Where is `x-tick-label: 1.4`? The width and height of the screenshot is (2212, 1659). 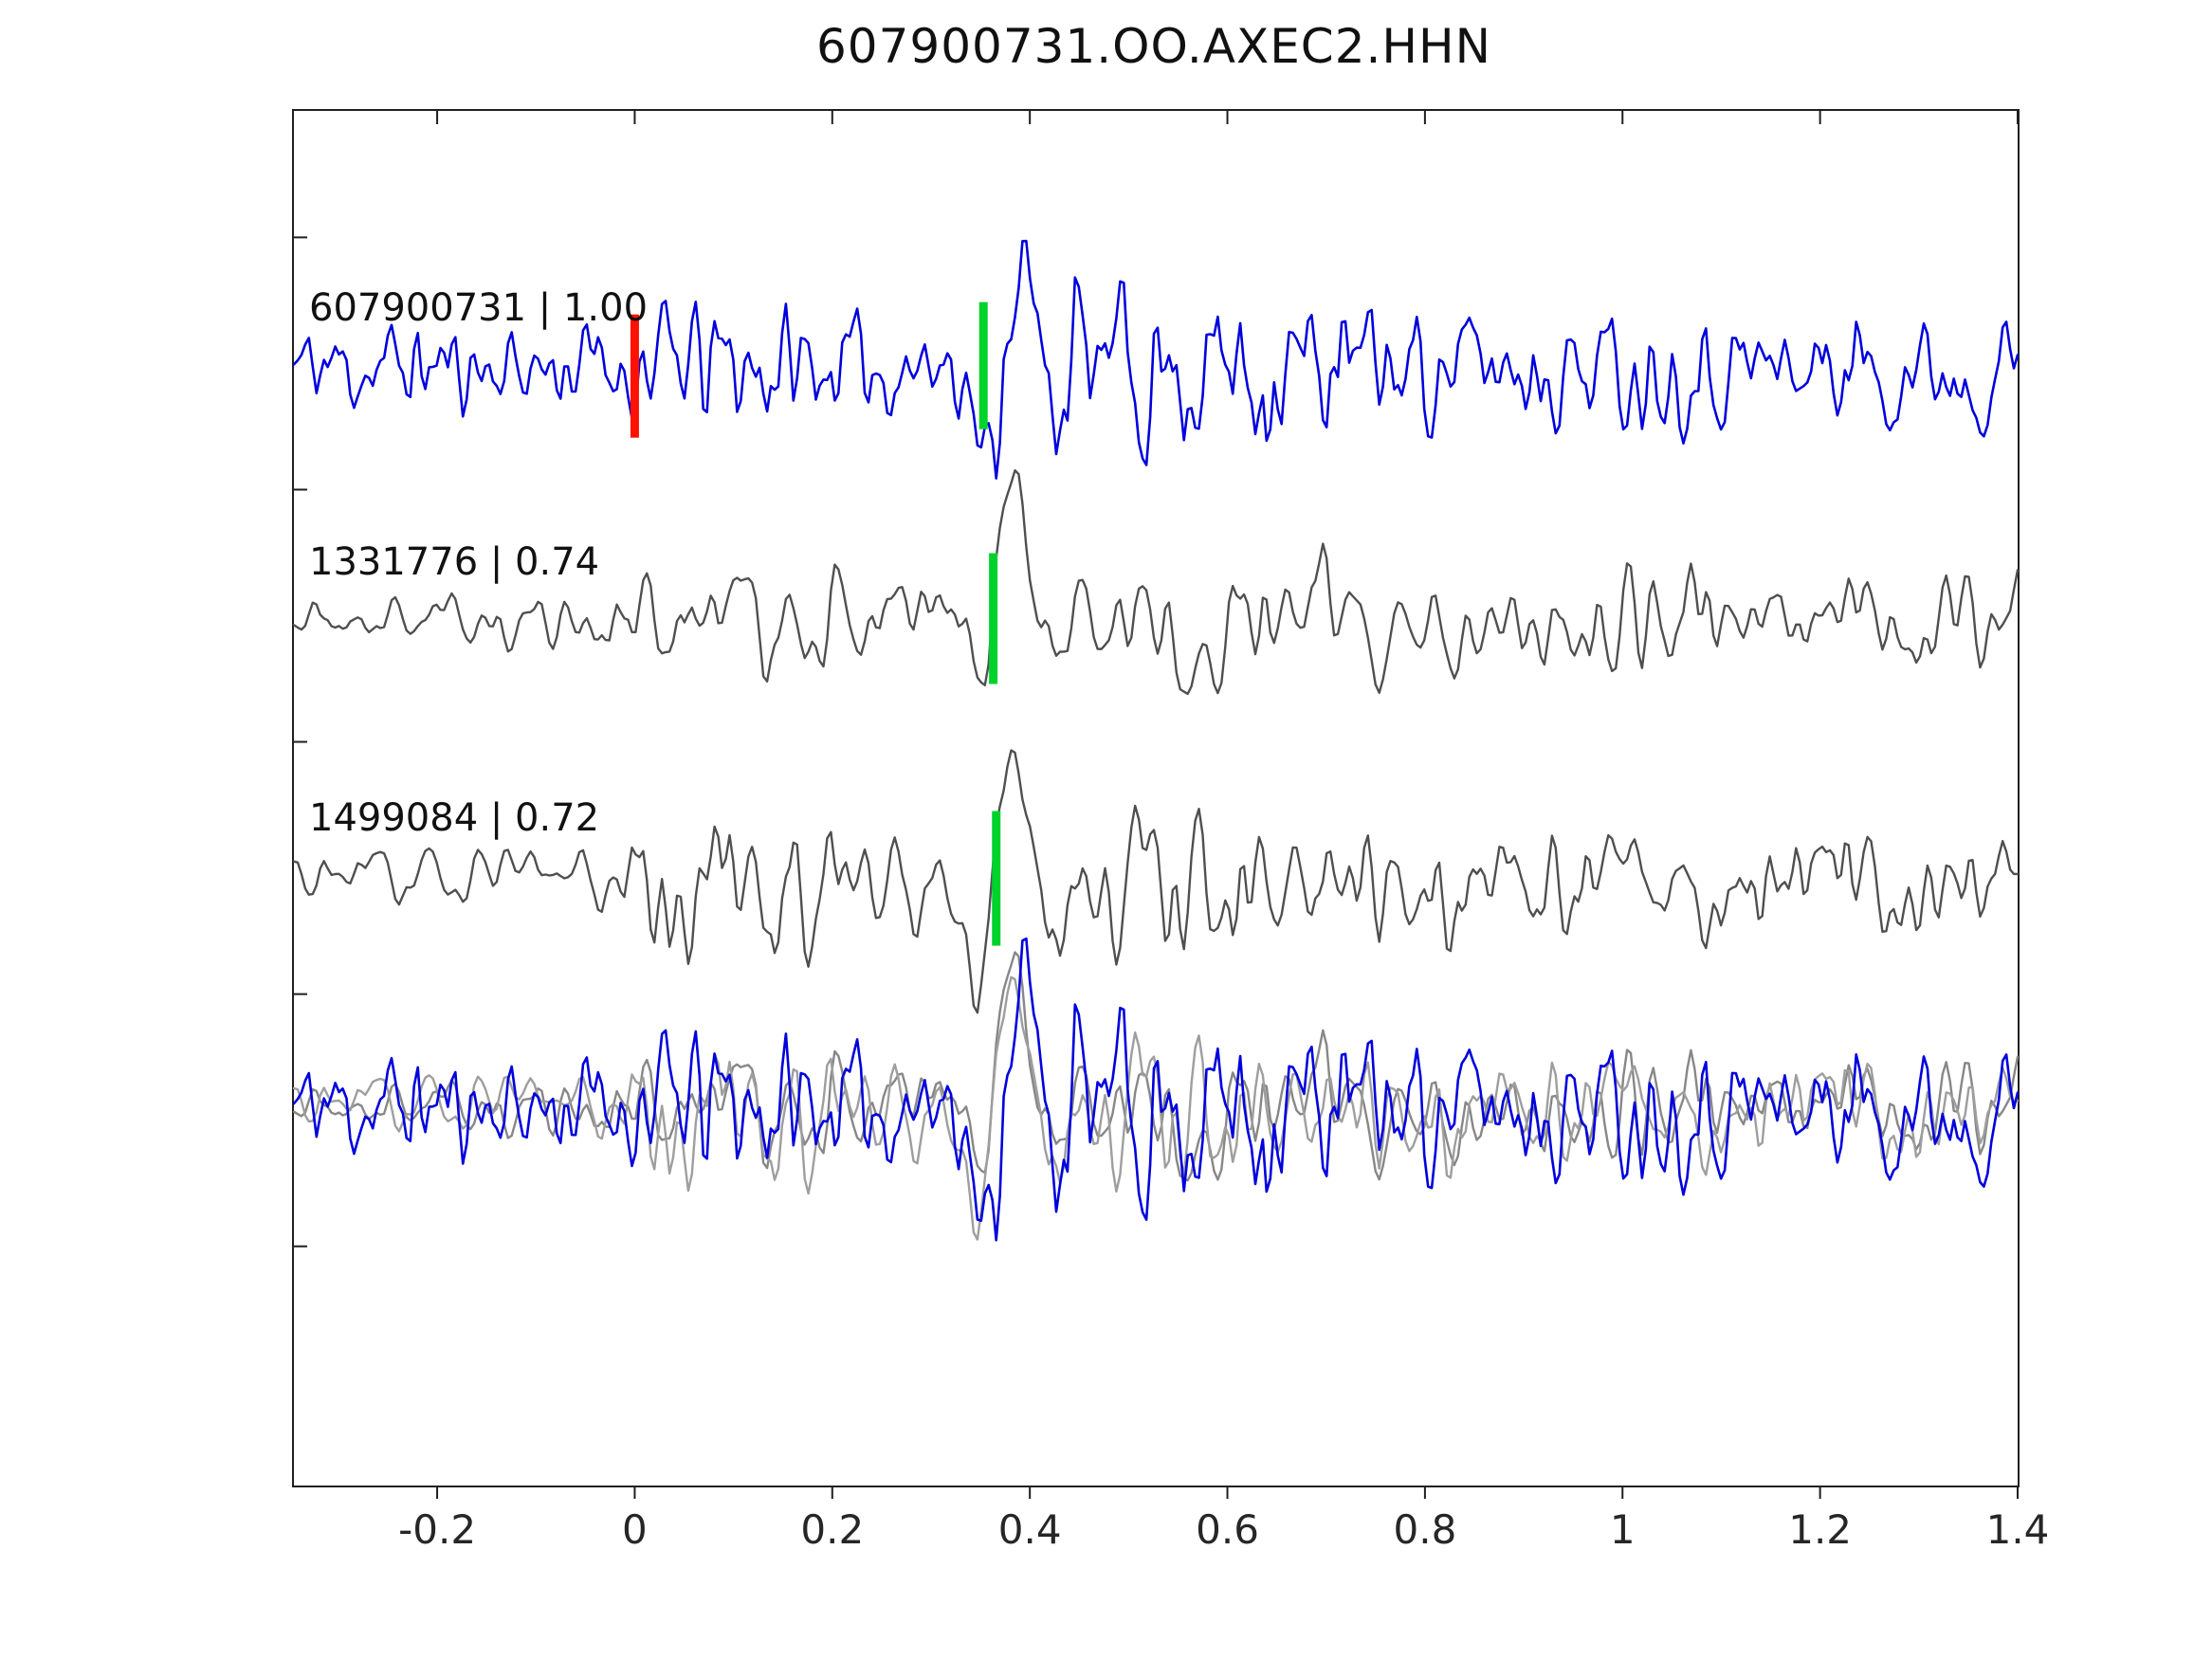
x-tick-label: 1.4 is located at coordinates (2017, 1529).